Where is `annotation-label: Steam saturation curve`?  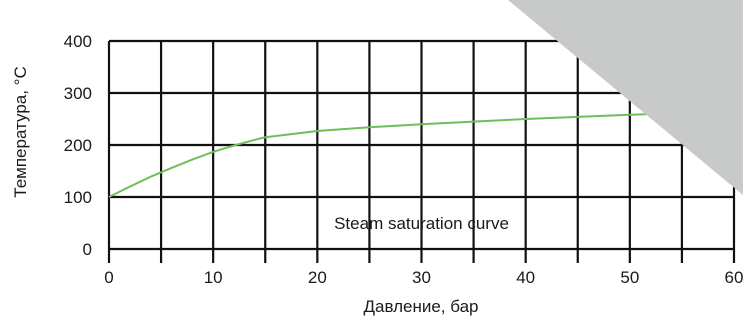 annotation-label: Steam saturation curve is located at coordinates (421, 223).